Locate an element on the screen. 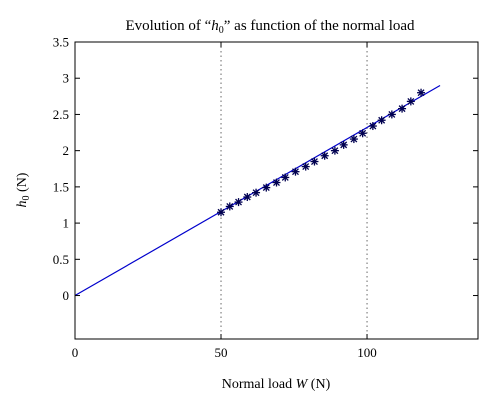 This screenshot has width=500, height=409. title-h-symbol: h is located at coordinates (215, 26).